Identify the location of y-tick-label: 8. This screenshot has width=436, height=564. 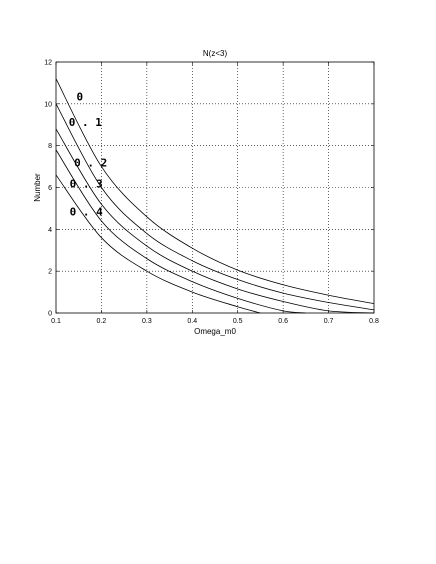
(50, 146).